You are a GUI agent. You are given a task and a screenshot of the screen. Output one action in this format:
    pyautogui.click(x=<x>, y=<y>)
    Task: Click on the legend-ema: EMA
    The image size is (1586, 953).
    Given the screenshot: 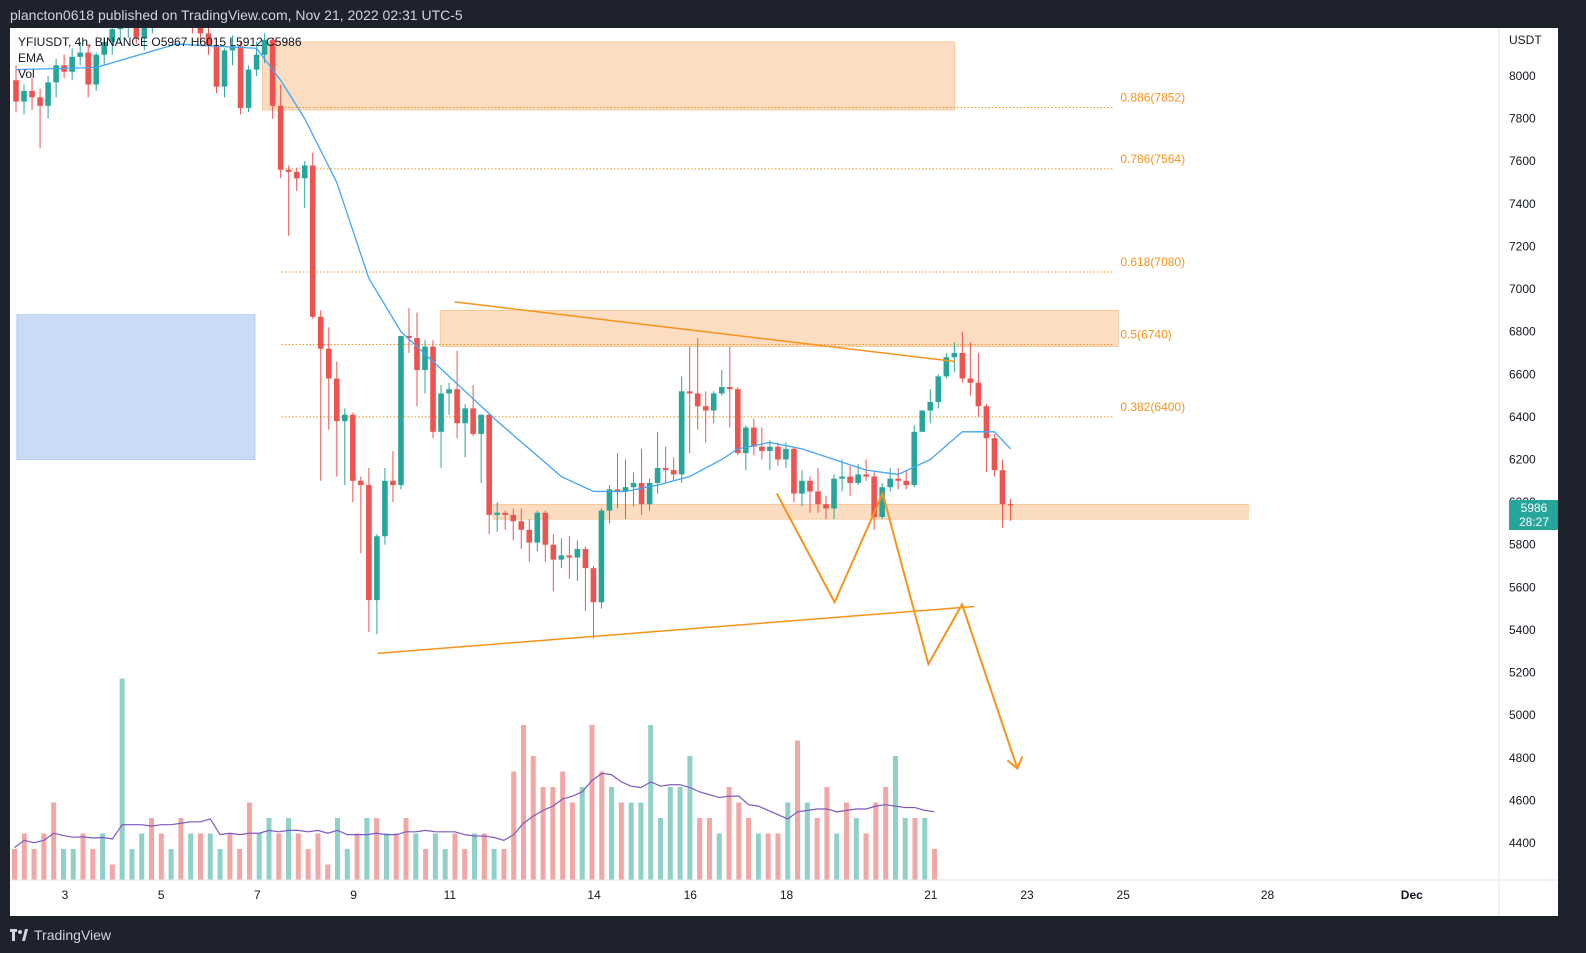 What is the action you would take?
    pyautogui.click(x=31, y=58)
    